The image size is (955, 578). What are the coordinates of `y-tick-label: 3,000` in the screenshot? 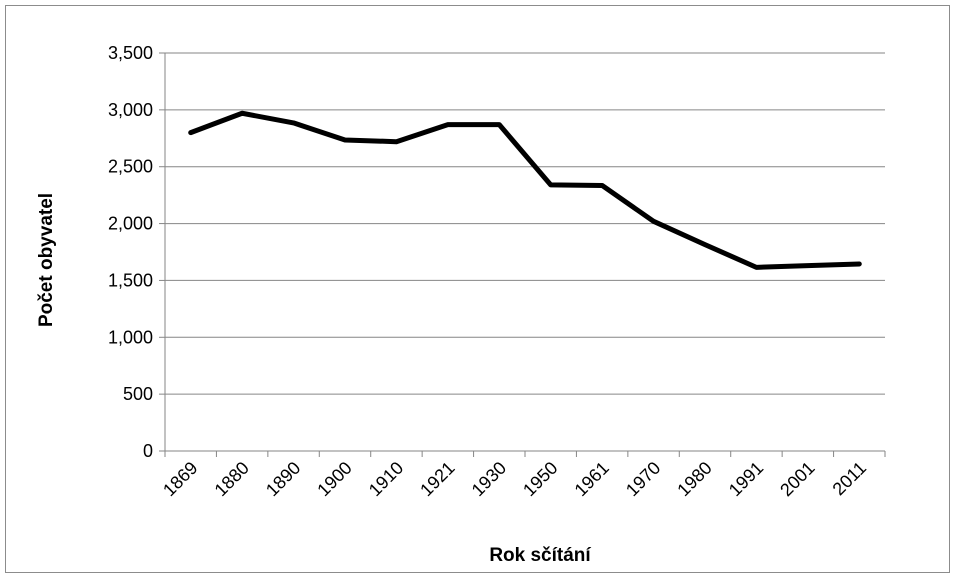 It's located at (130, 110).